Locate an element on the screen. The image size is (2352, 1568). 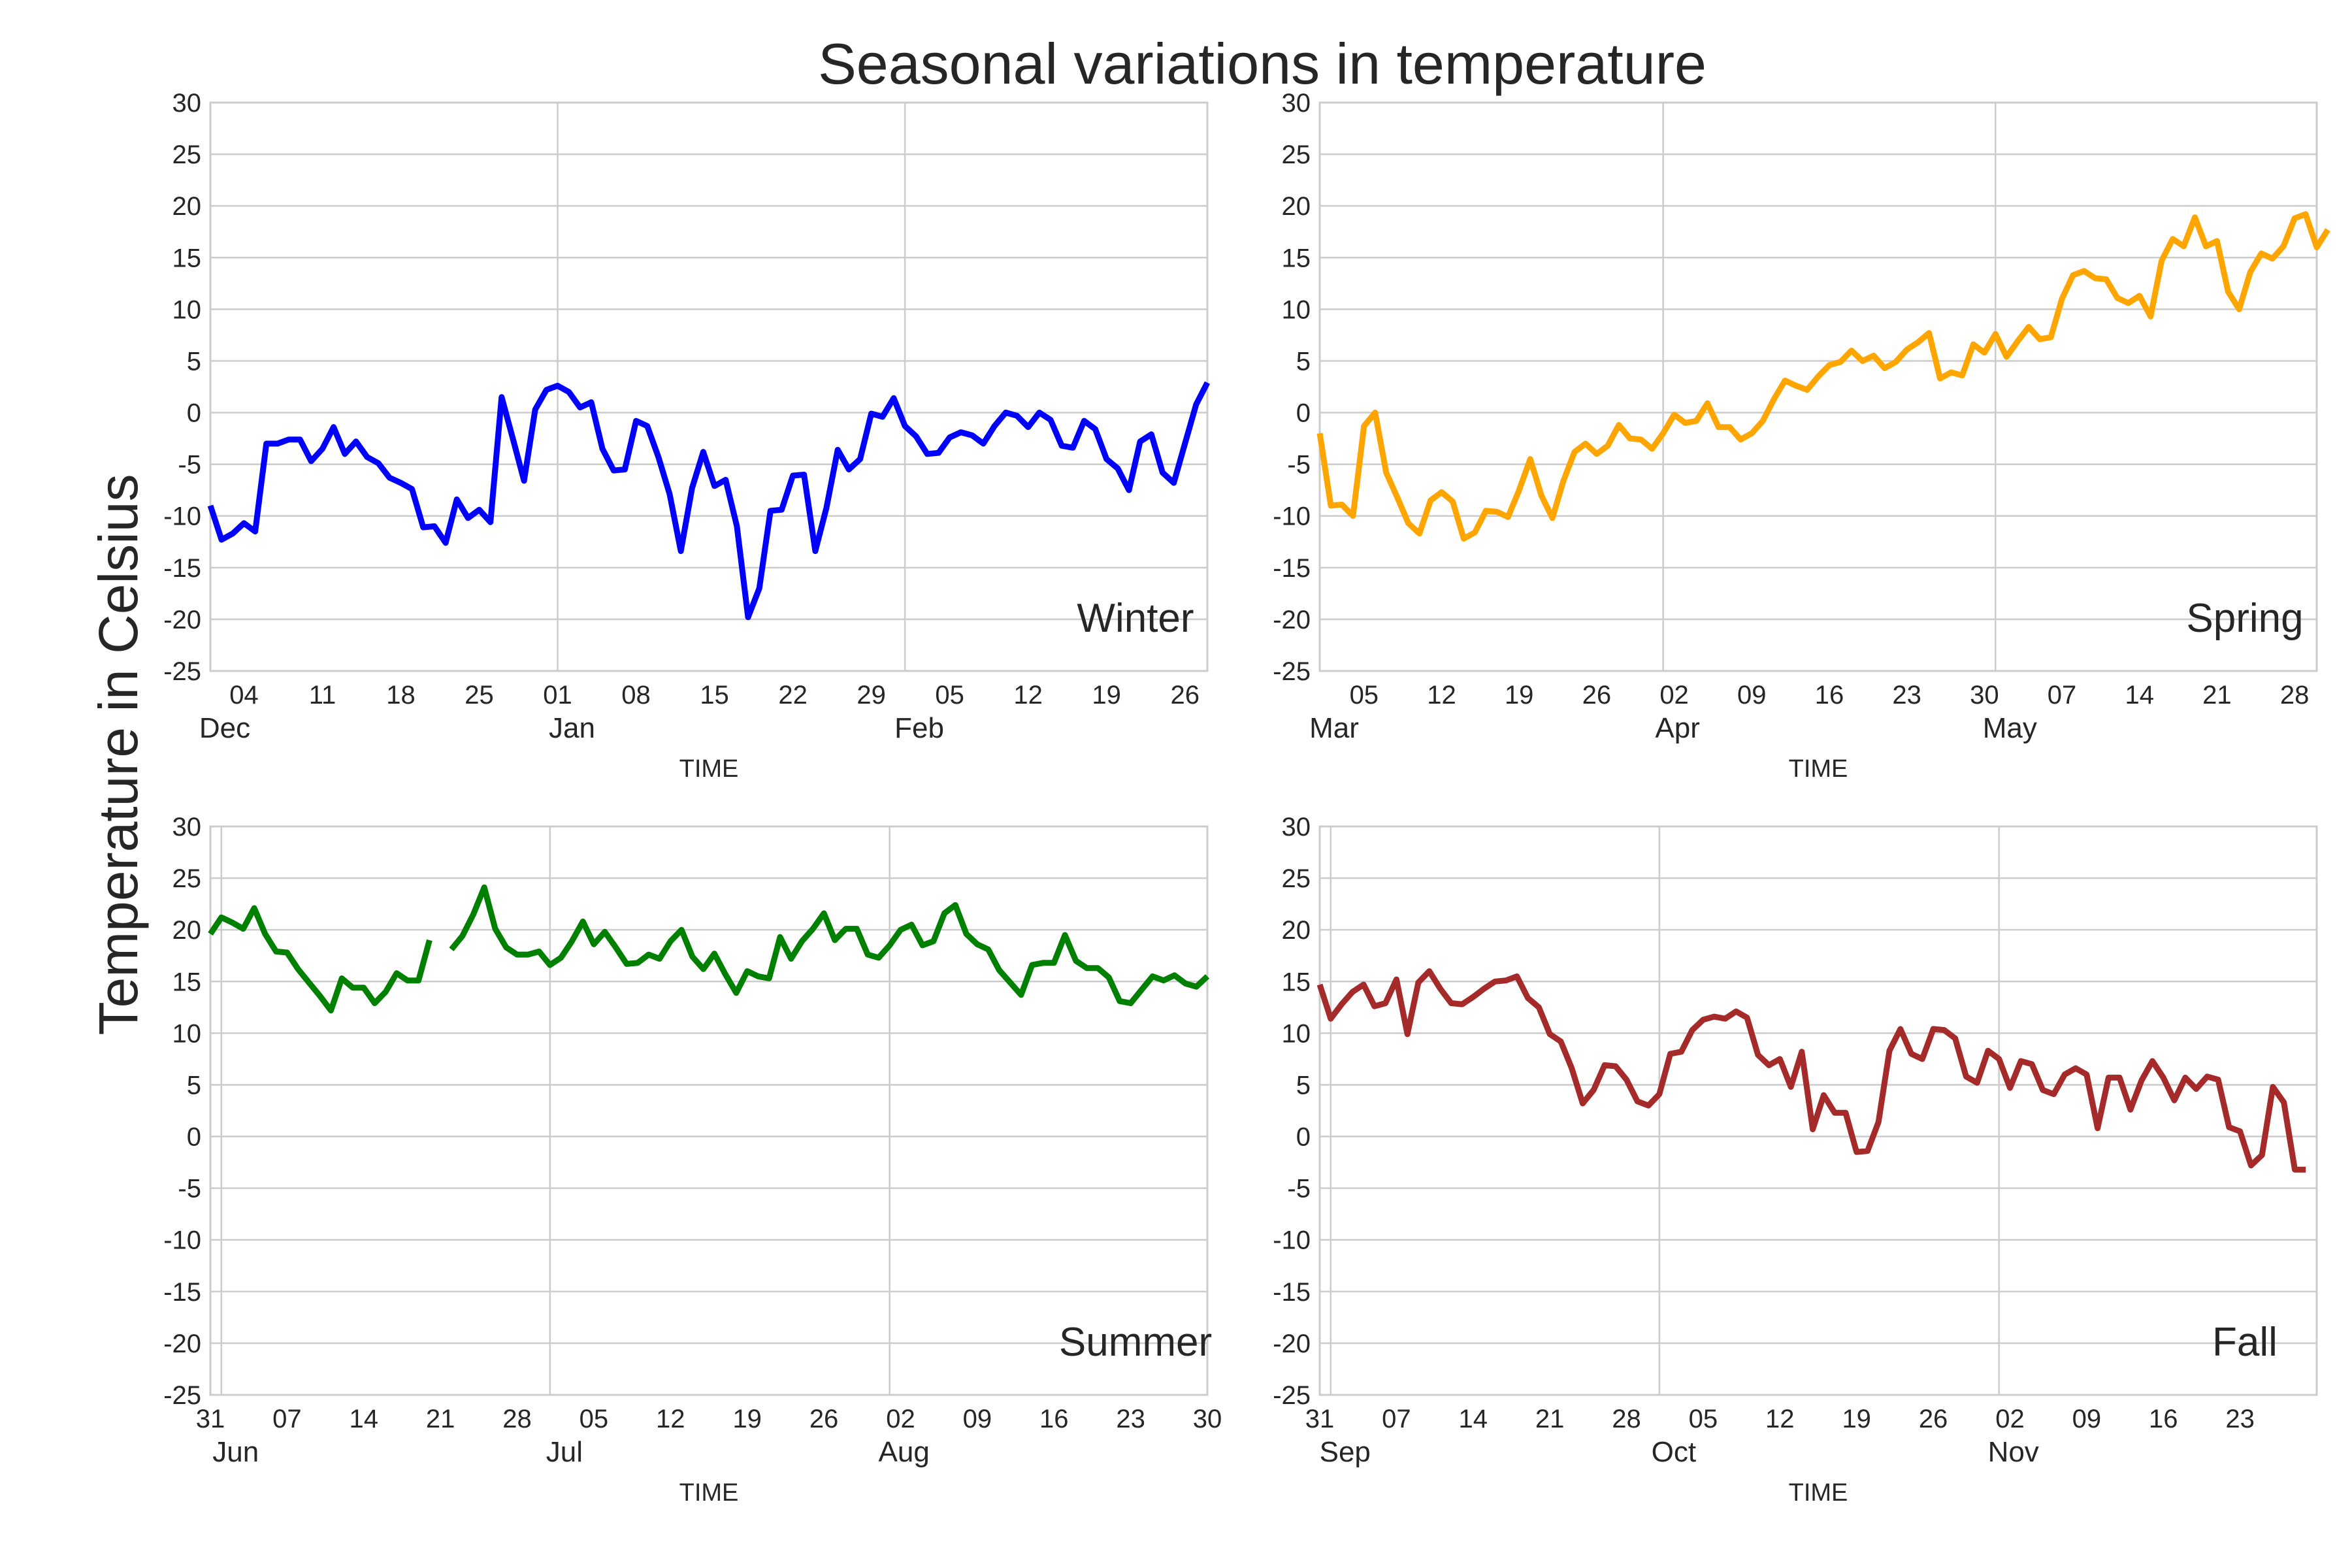
summer-ytick-label: 15 is located at coordinates (187, 982).